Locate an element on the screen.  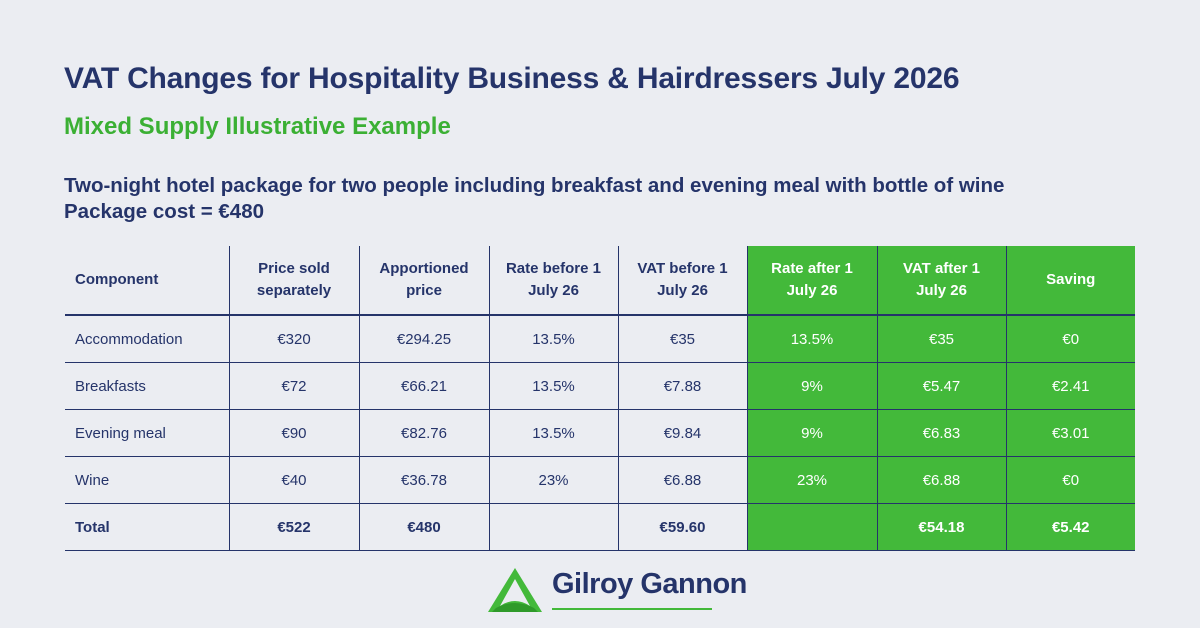
cell-rate-after: 13.5% is located at coordinates (811, 339).